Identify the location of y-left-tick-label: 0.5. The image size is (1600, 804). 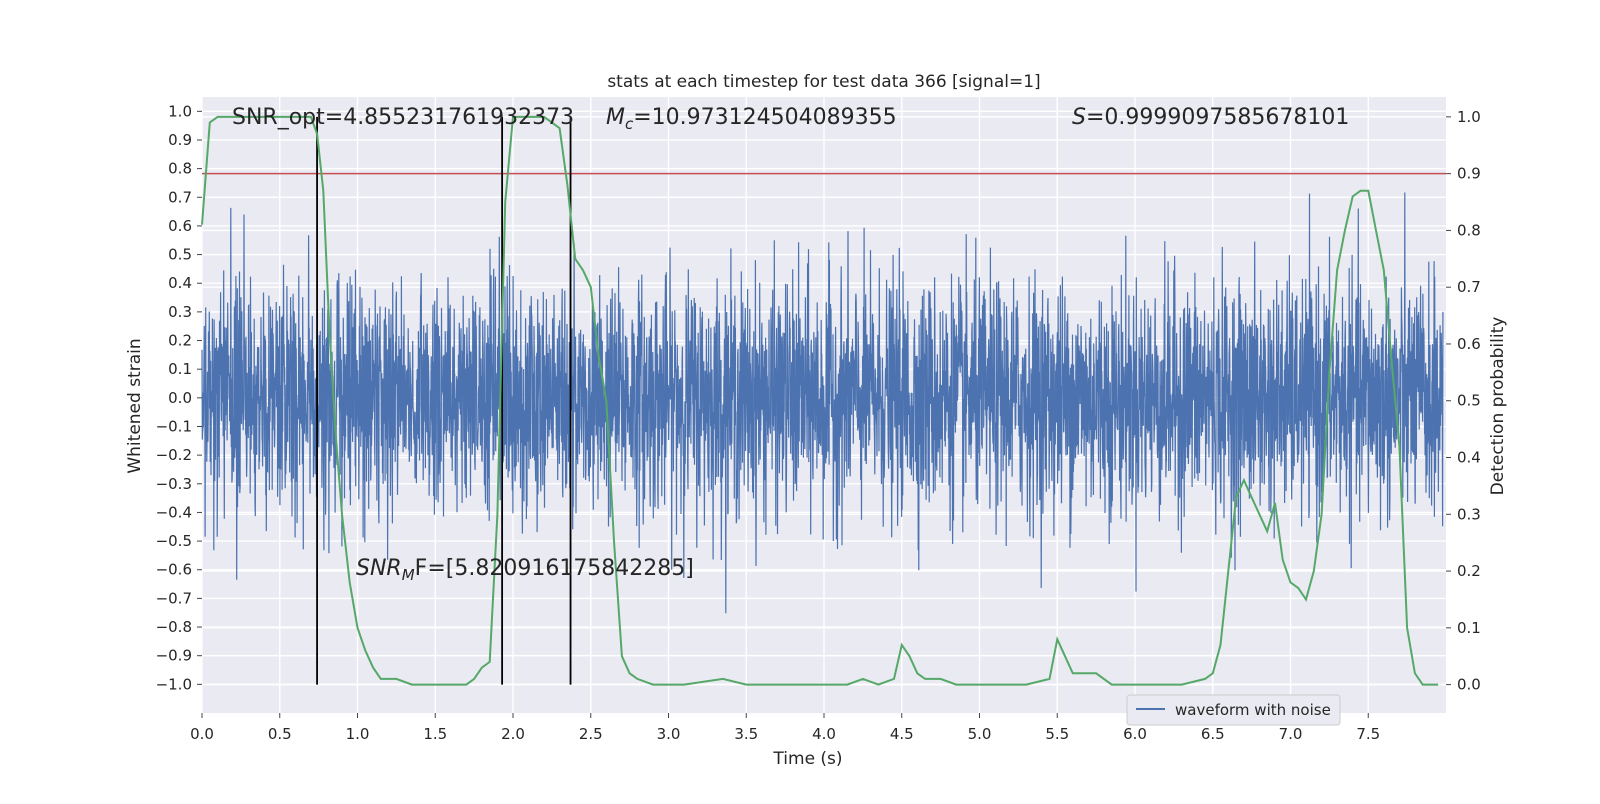
(180, 255).